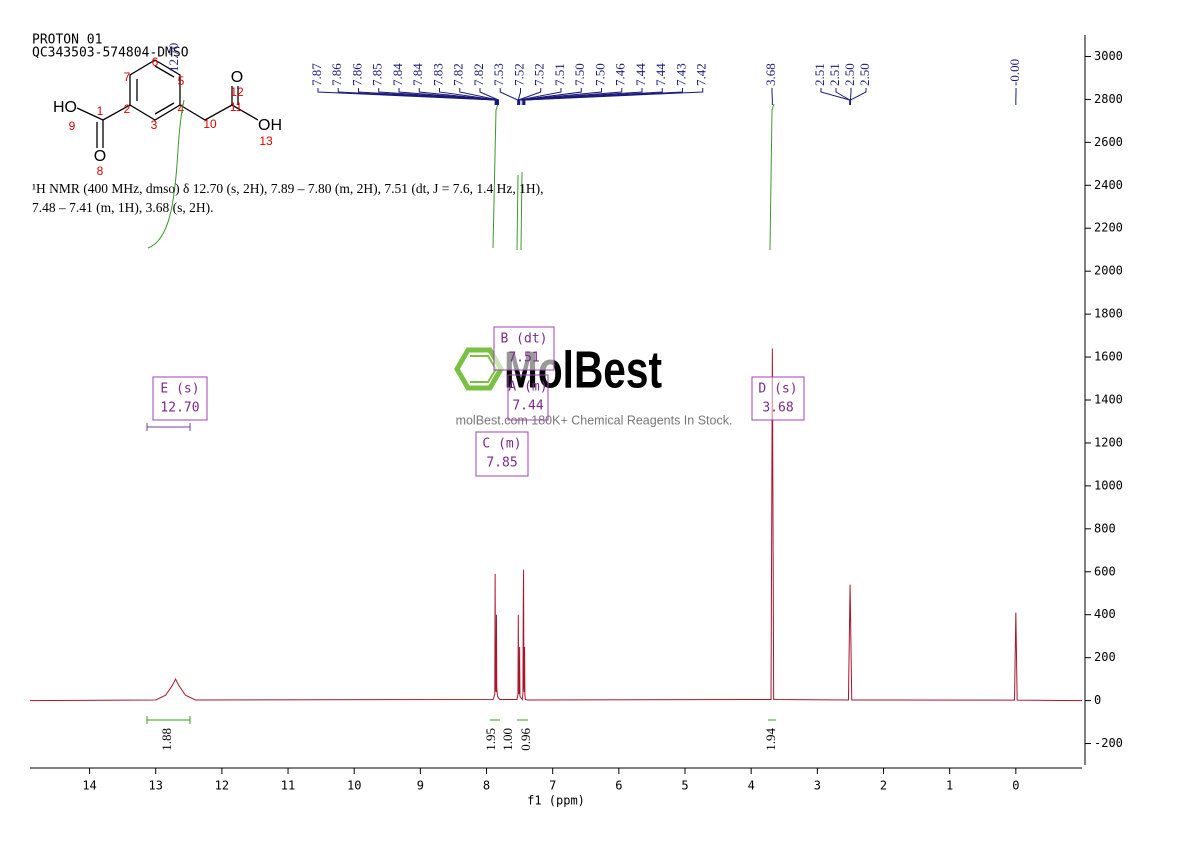 Image resolution: width=1190 pixels, height=841 pixels. Describe the element at coordinates (849, 74) in the screenshot. I see `peak-label: 2.50` at that location.